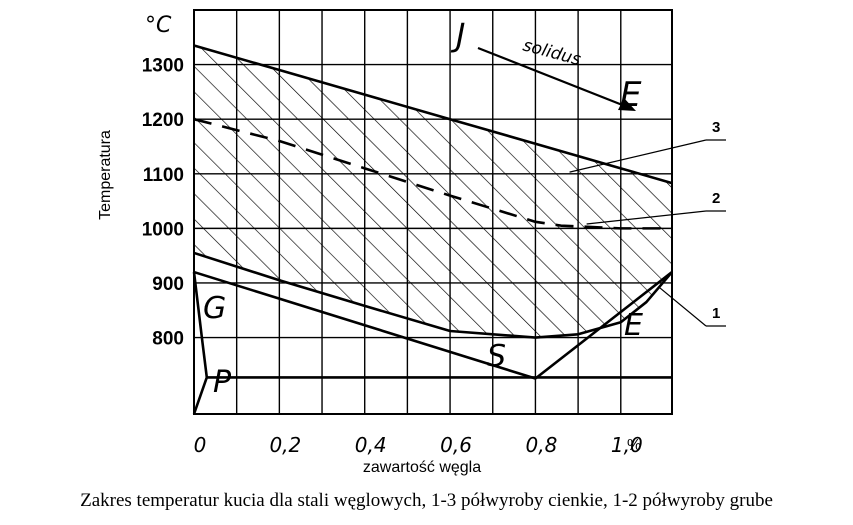  I want to click on y-tick-label: 1300, so click(163, 66).